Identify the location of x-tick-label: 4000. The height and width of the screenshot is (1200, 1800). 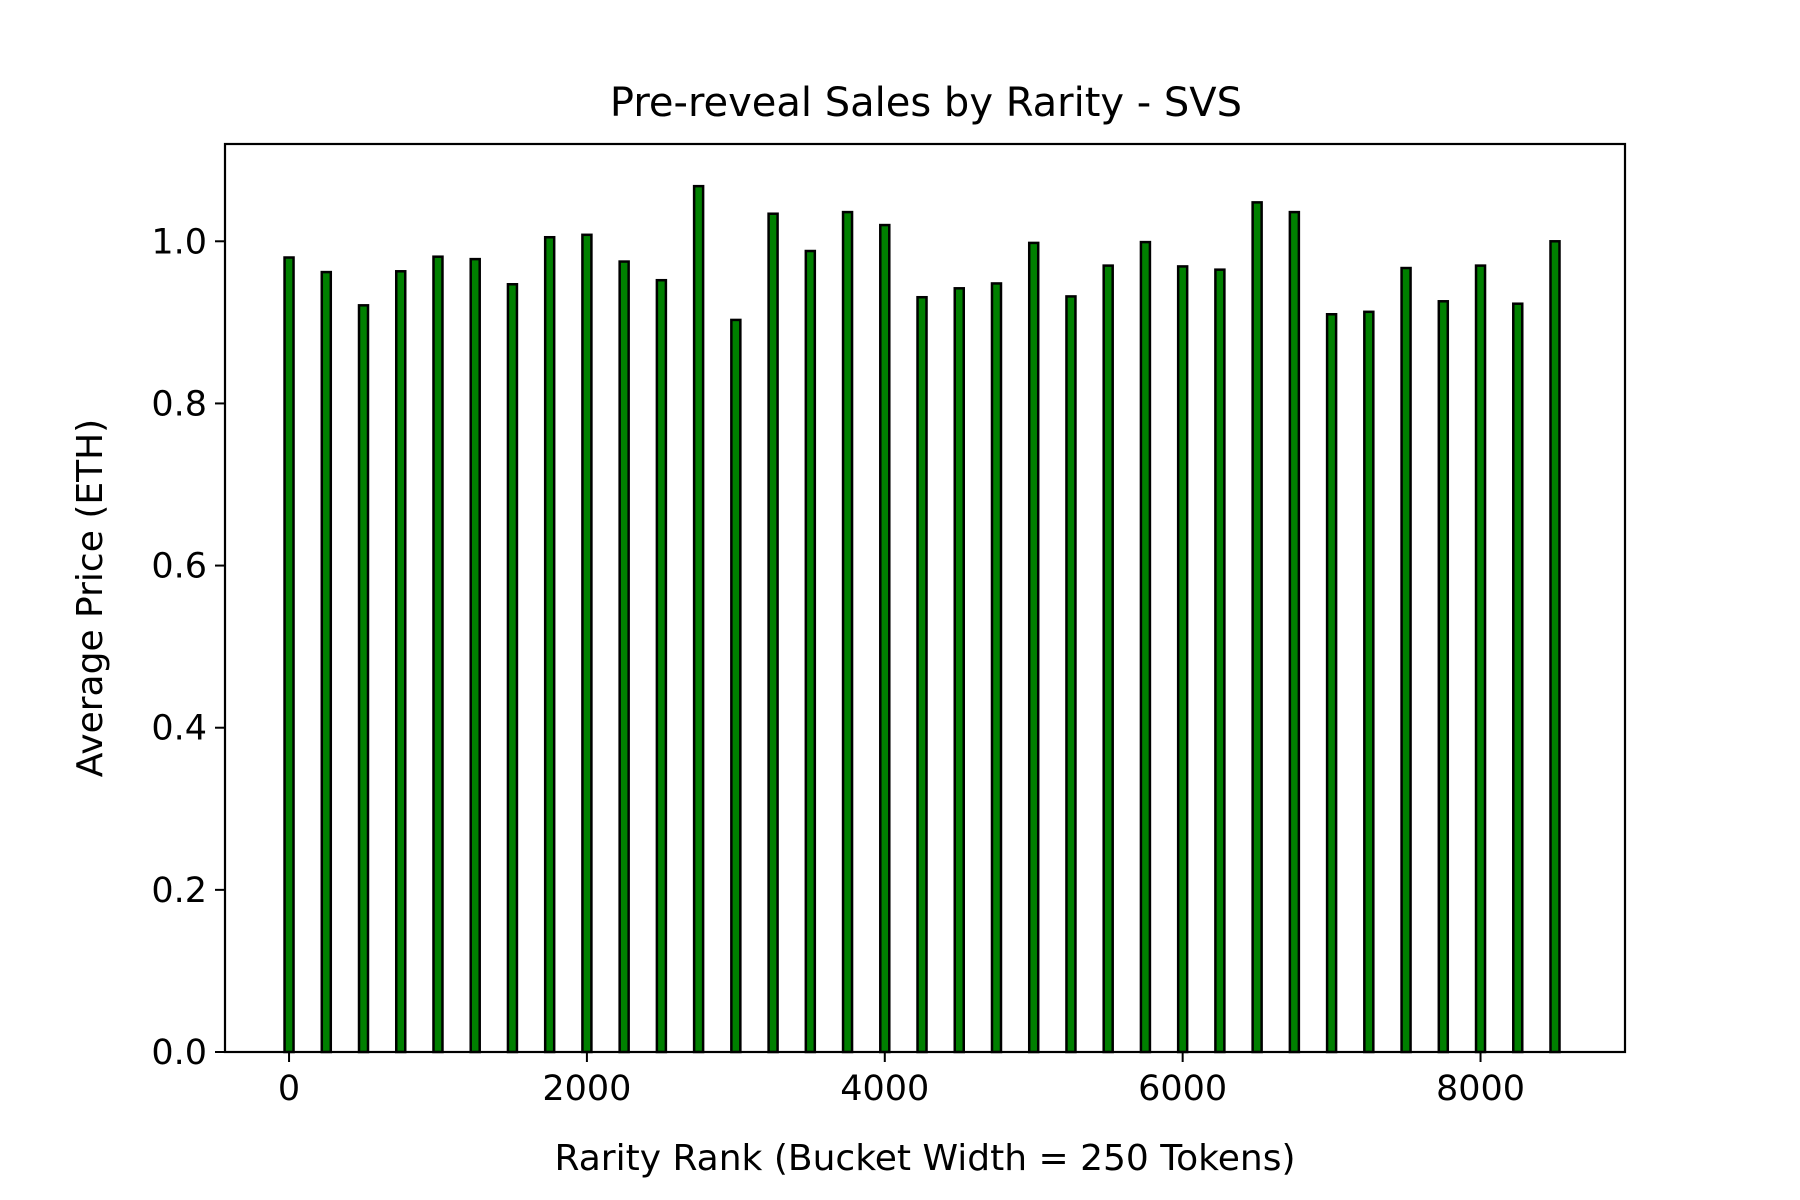
(884, 1089).